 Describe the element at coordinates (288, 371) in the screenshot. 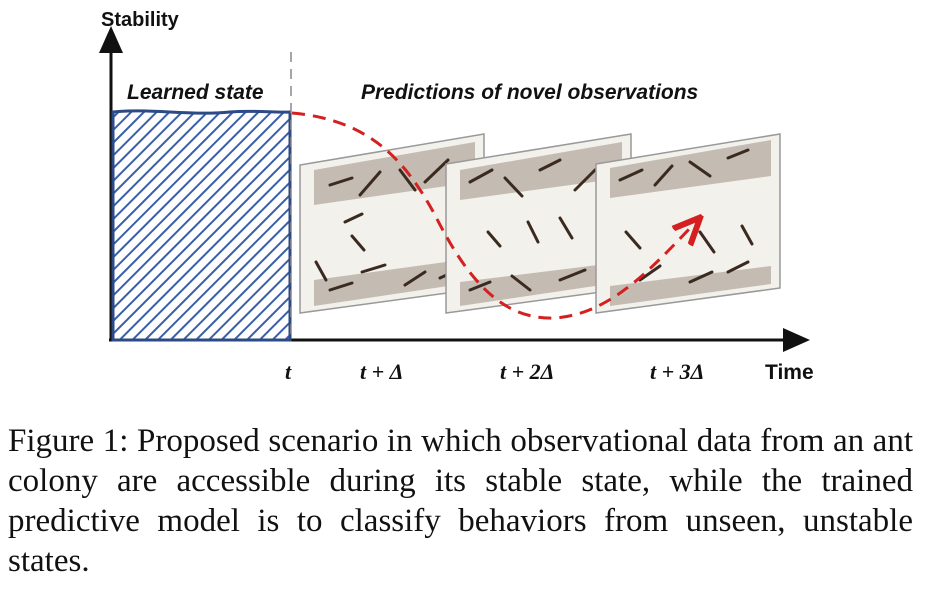

I see `time-tick-t: t` at that location.